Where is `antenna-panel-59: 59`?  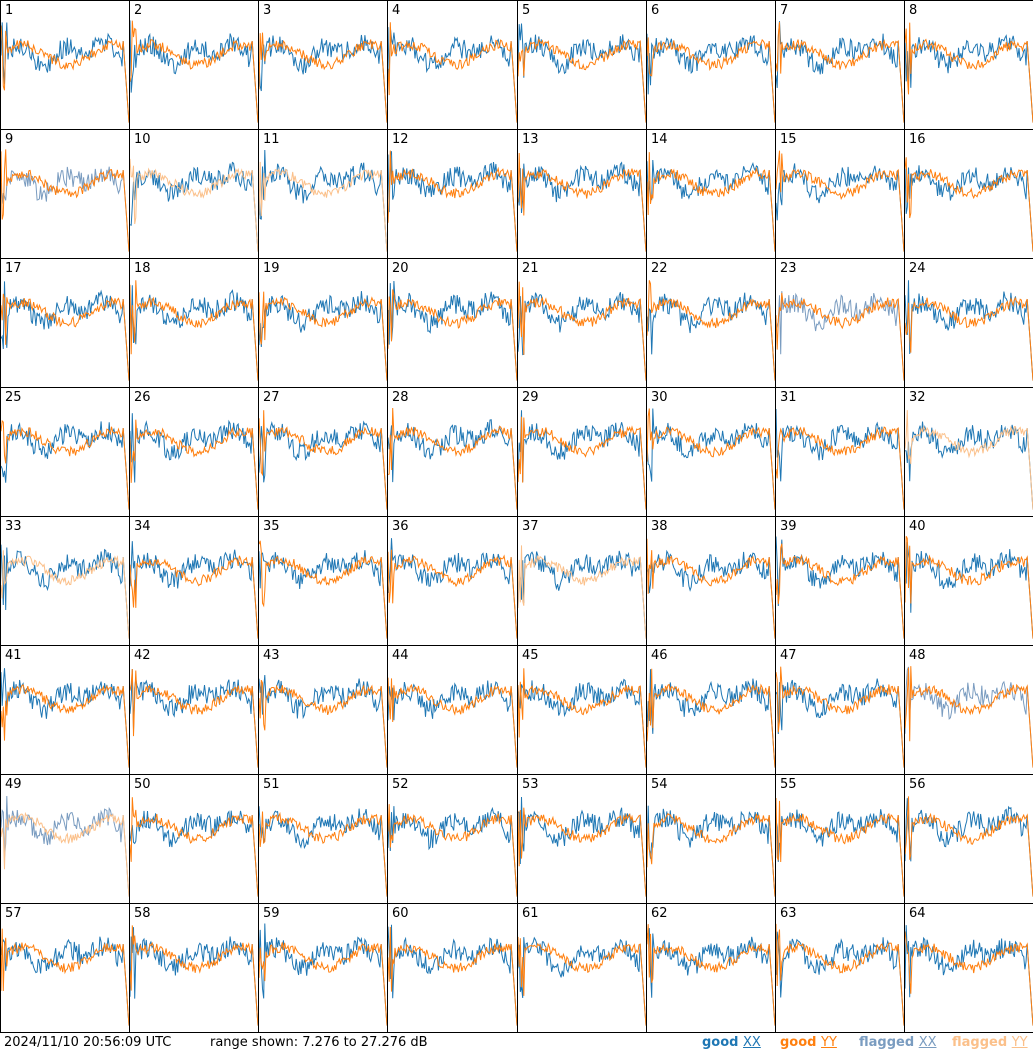 antenna-panel-59: 59 is located at coordinates (323, 968).